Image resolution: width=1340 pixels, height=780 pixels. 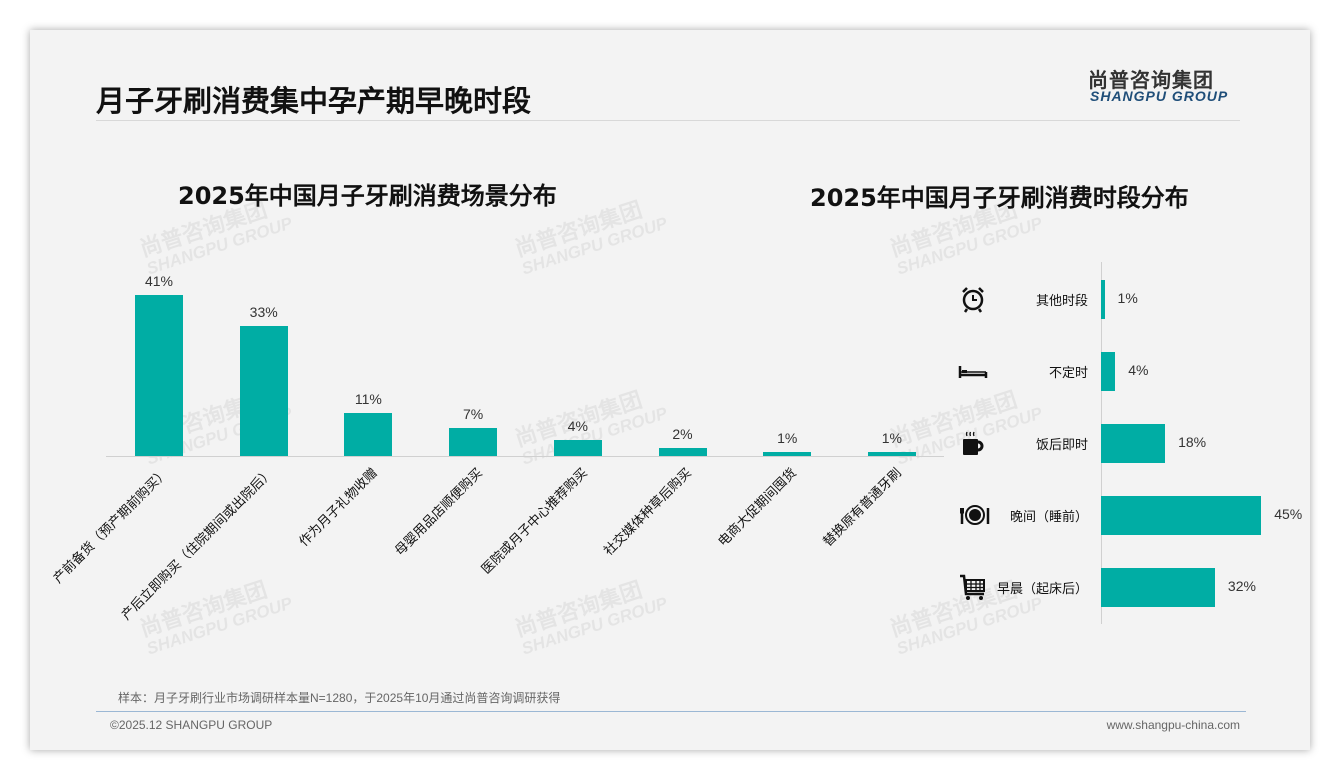 I want to click on bed-icon, so click(x=973, y=371).